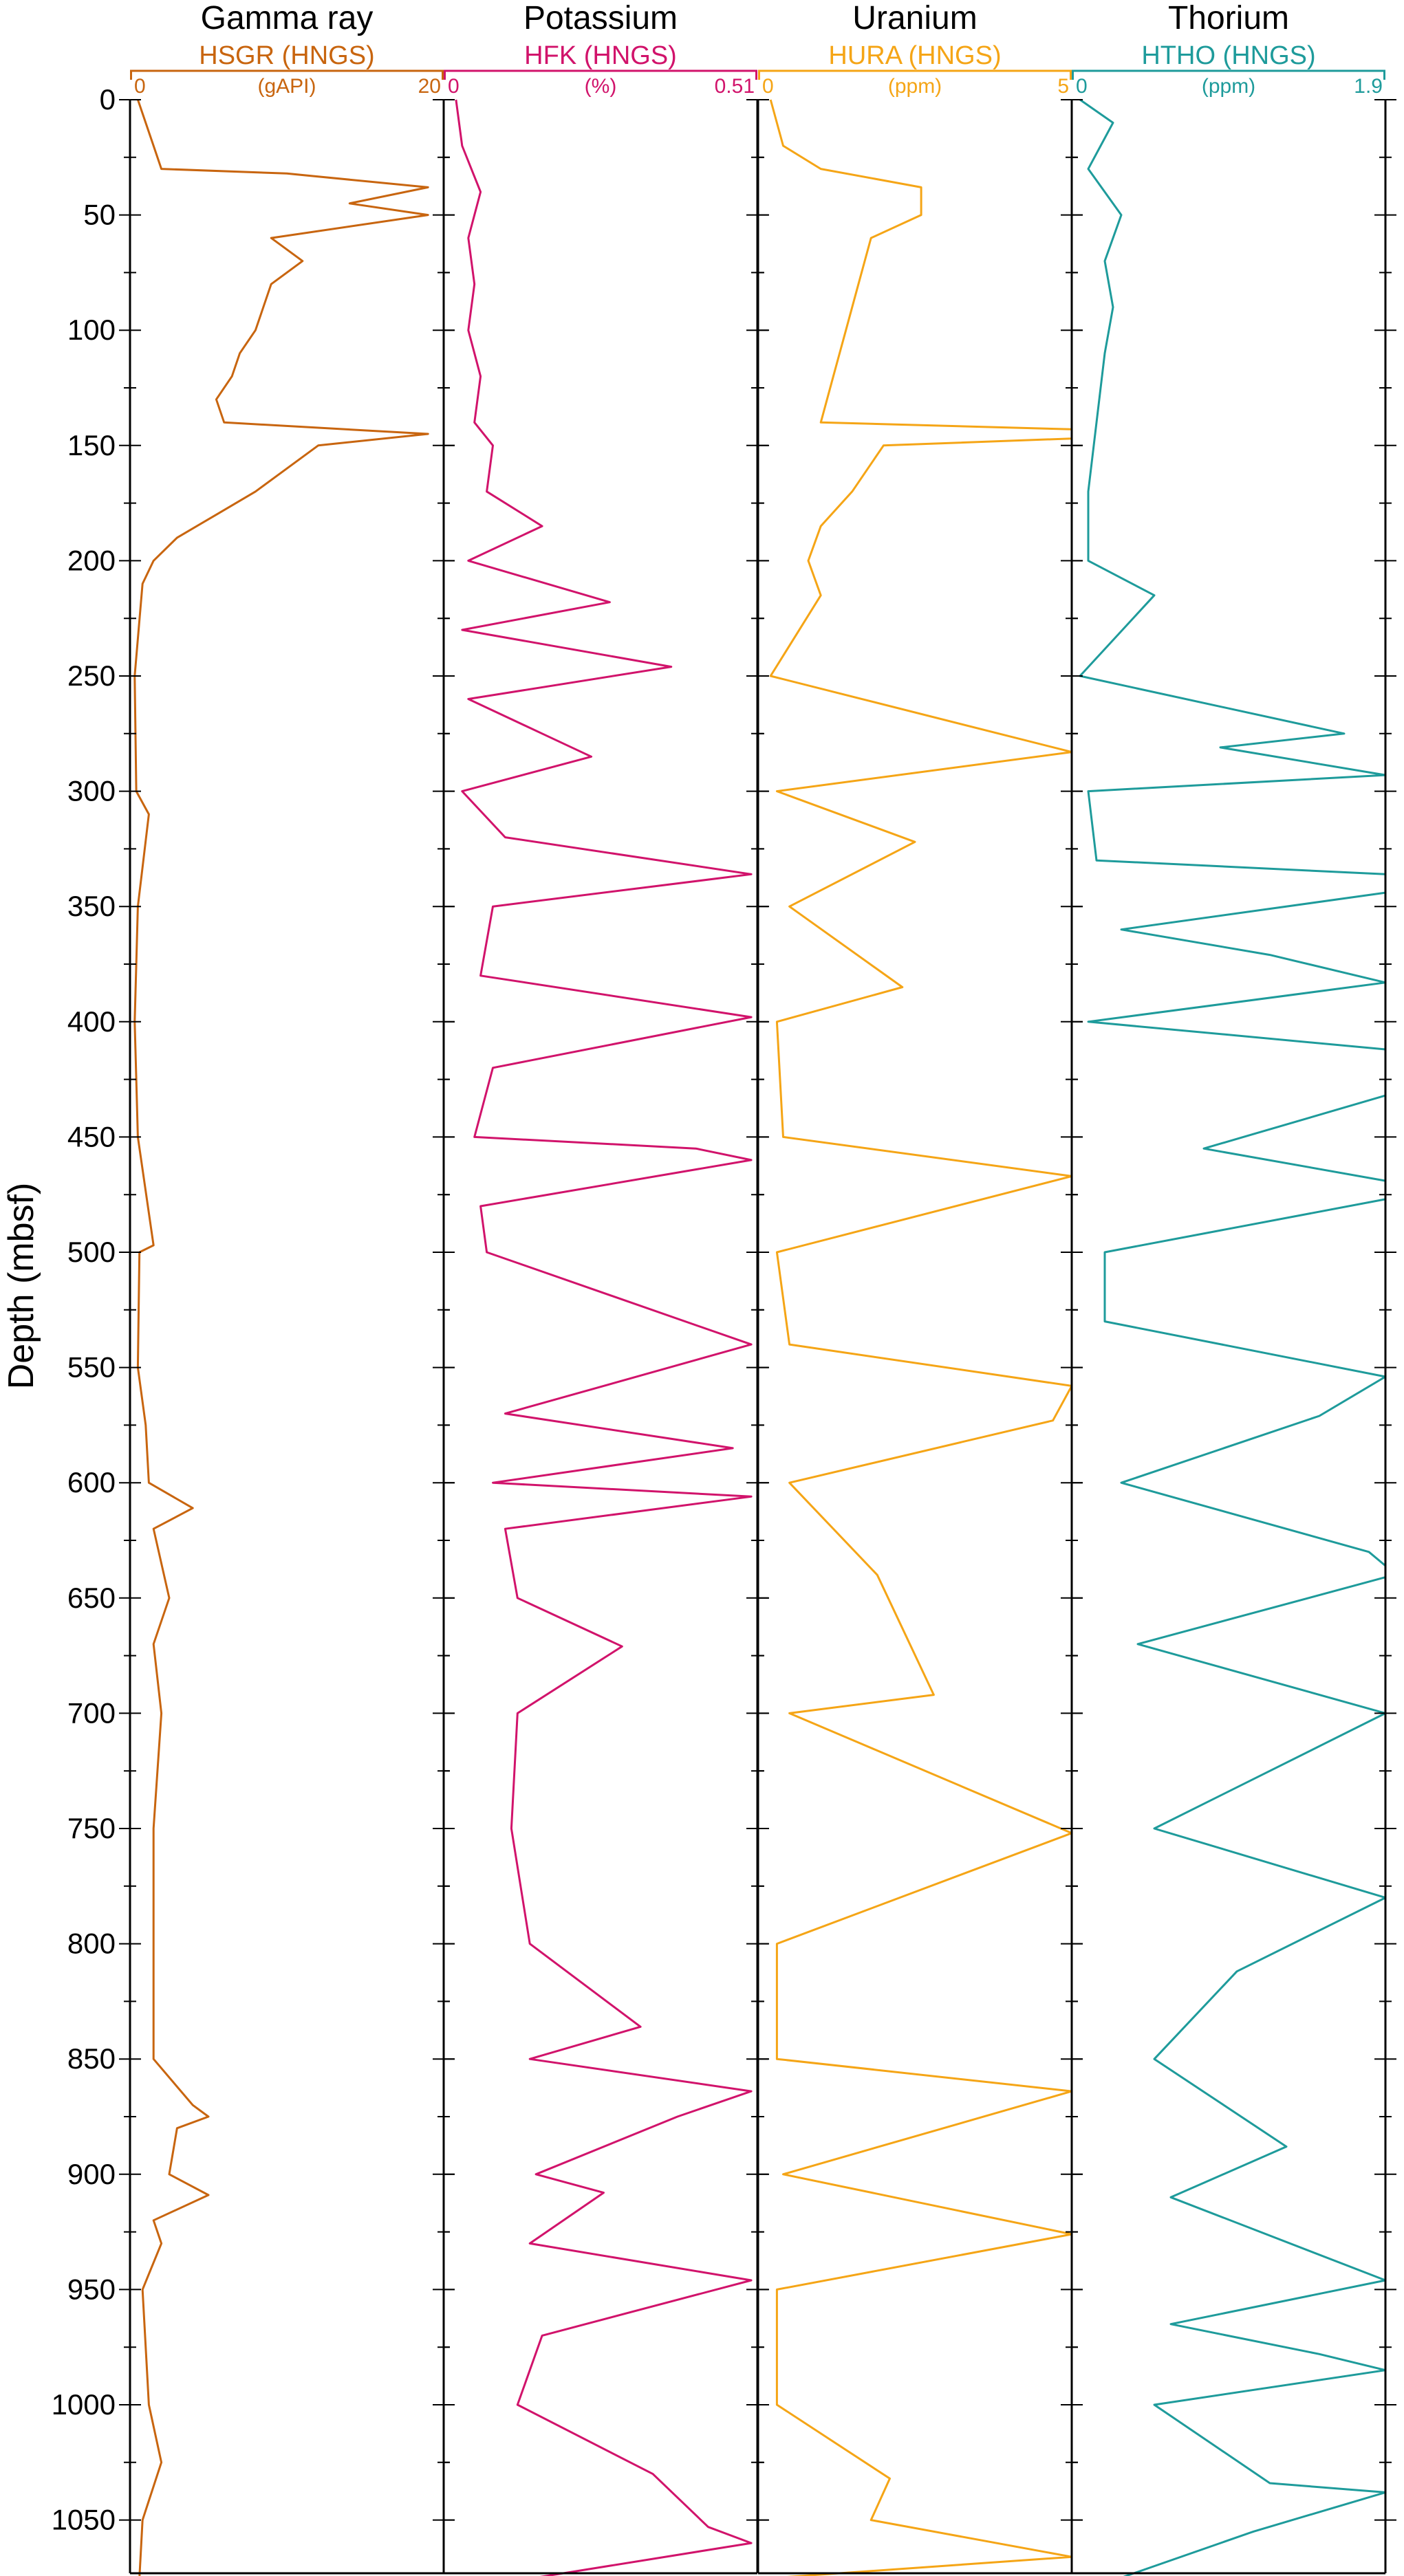  What do you see at coordinates (600, 18) in the screenshot?
I see `track-title: Potassium` at bounding box center [600, 18].